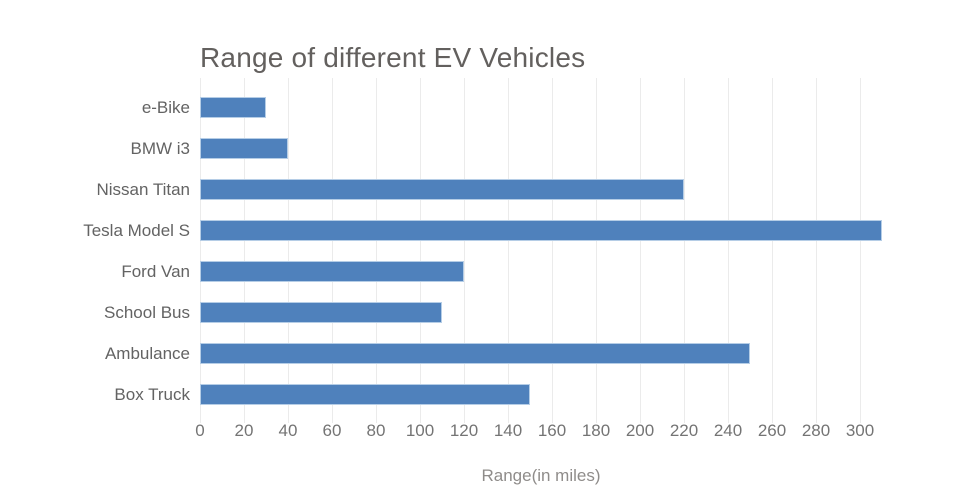 Image resolution: width=960 pixels, height=500 pixels. What do you see at coordinates (376, 430) in the screenshot?
I see `x-tick-label: 80` at bounding box center [376, 430].